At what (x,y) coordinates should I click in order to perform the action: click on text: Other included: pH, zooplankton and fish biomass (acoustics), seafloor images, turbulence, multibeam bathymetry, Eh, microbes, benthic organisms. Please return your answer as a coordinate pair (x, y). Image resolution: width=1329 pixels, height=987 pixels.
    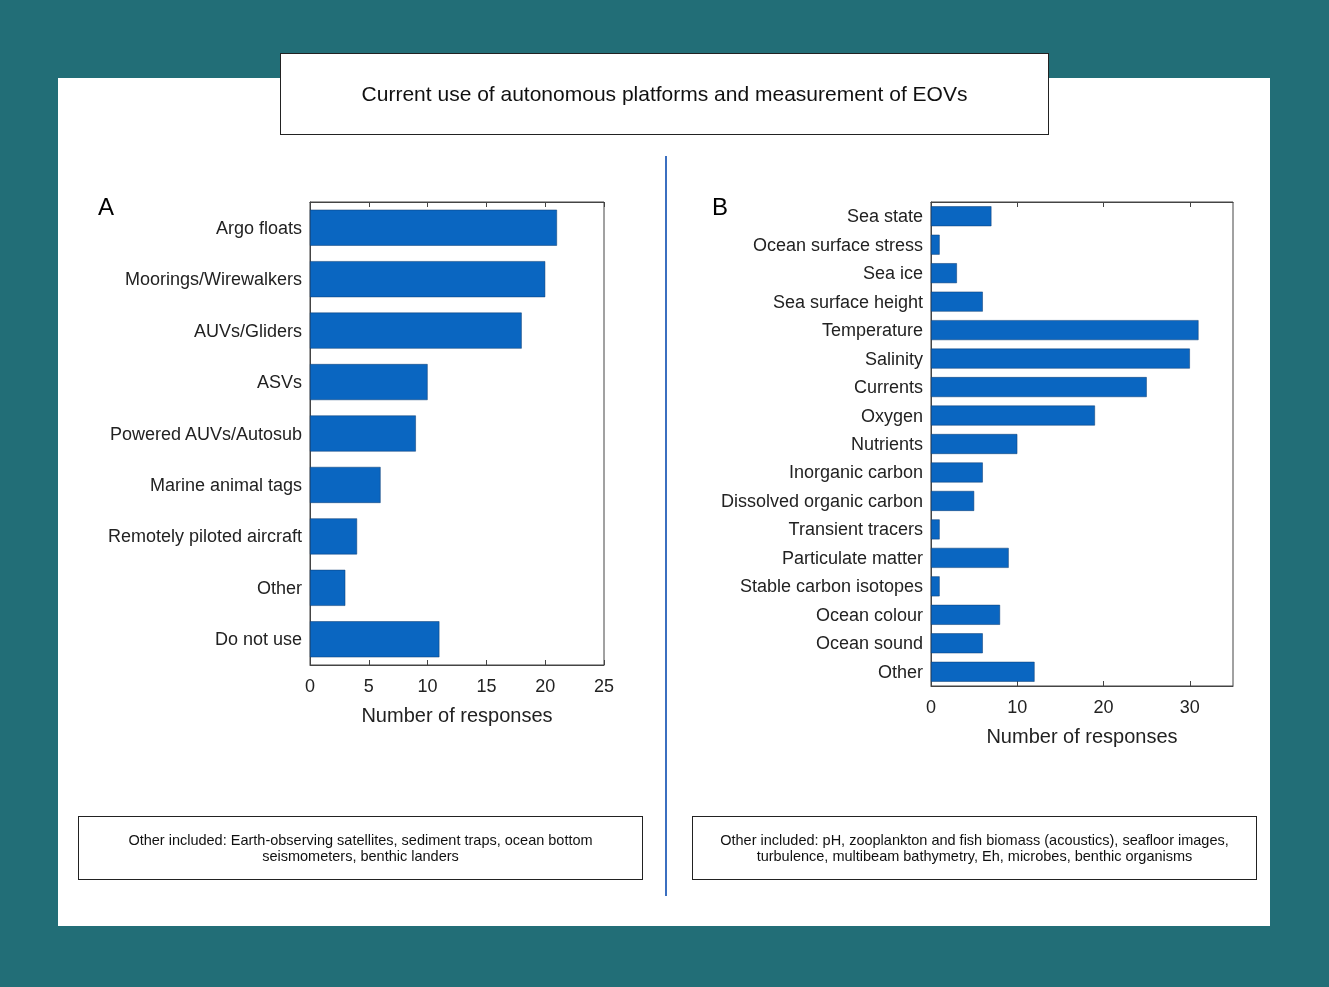
    Looking at the image, I should click on (974, 848).